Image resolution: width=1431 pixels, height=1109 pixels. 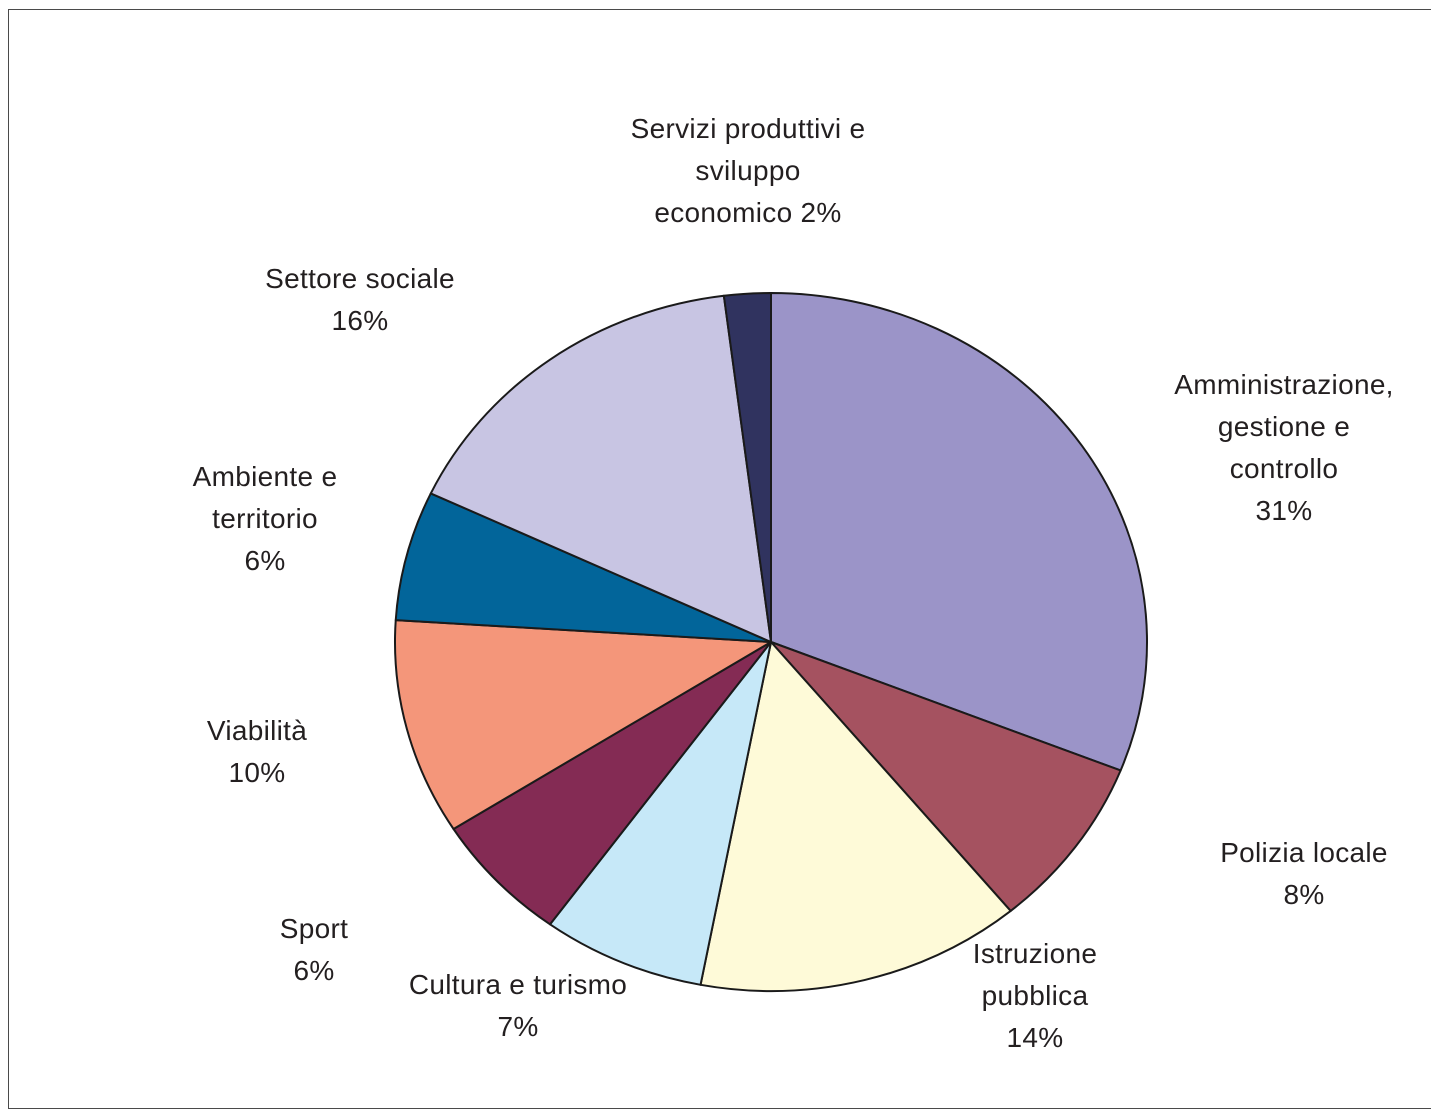 What do you see at coordinates (360, 300) in the screenshot?
I see `slice-label-7: Settore sociale 16%` at bounding box center [360, 300].